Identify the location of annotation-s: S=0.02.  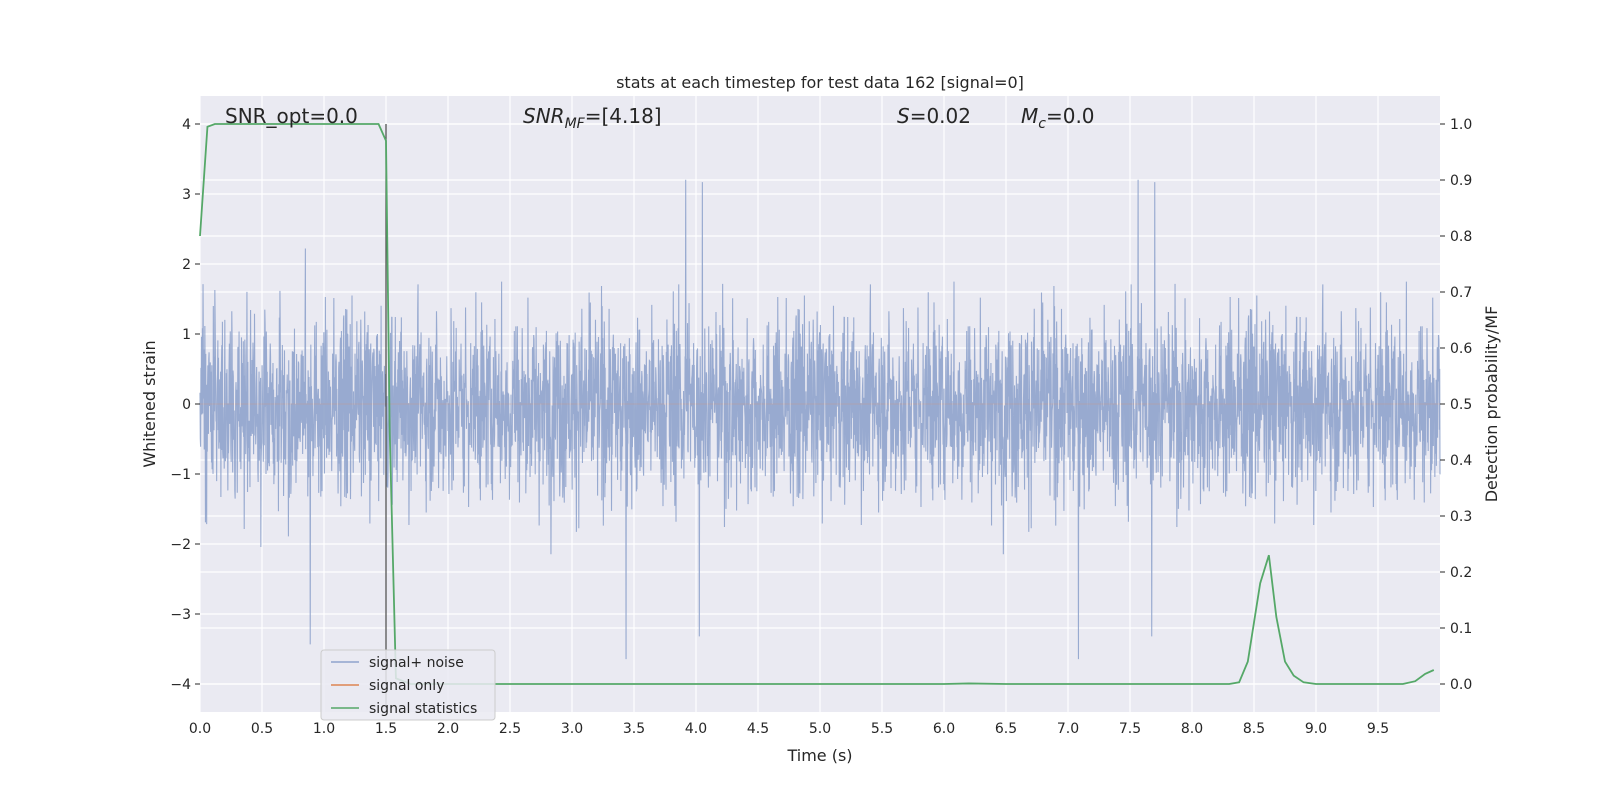
(934, 116).